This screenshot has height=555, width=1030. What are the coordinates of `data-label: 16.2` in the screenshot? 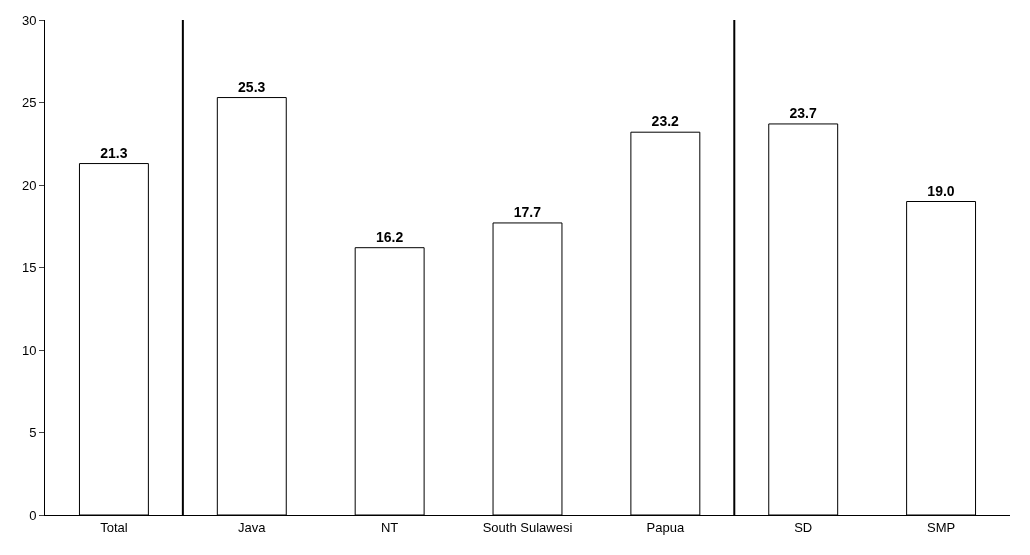 It's located at (389, 236).